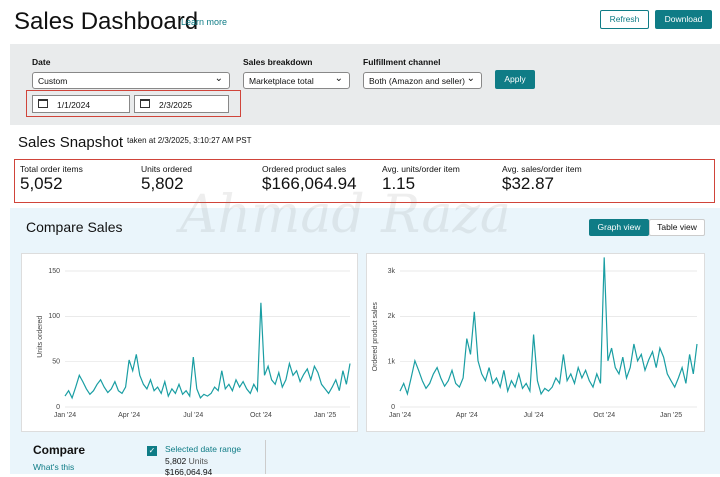 The height and width of the screenshot is (477, 720). I want to click on metric-label: Avg. sales/order item, so click(542, 169).